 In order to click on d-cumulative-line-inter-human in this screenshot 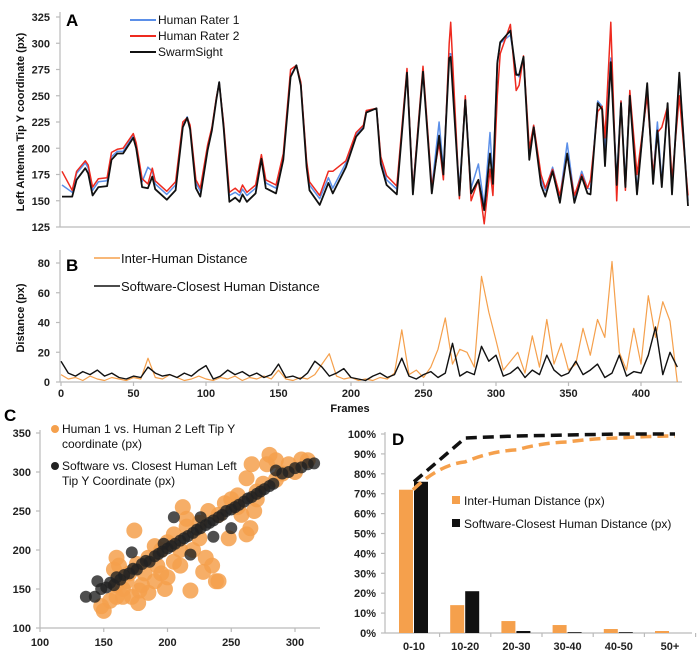, I will do `click(543, 462)`.